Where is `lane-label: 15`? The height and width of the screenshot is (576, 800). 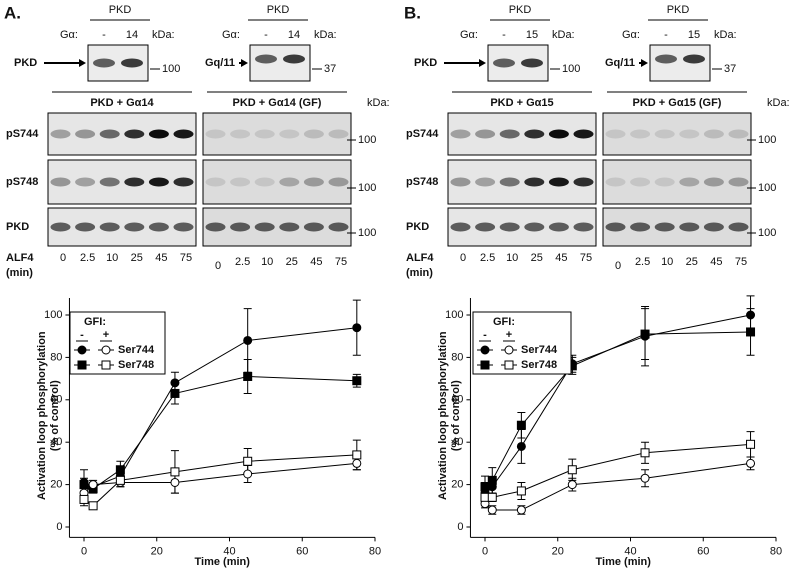 lane-label: 15 is located at coordinates (694, 35).